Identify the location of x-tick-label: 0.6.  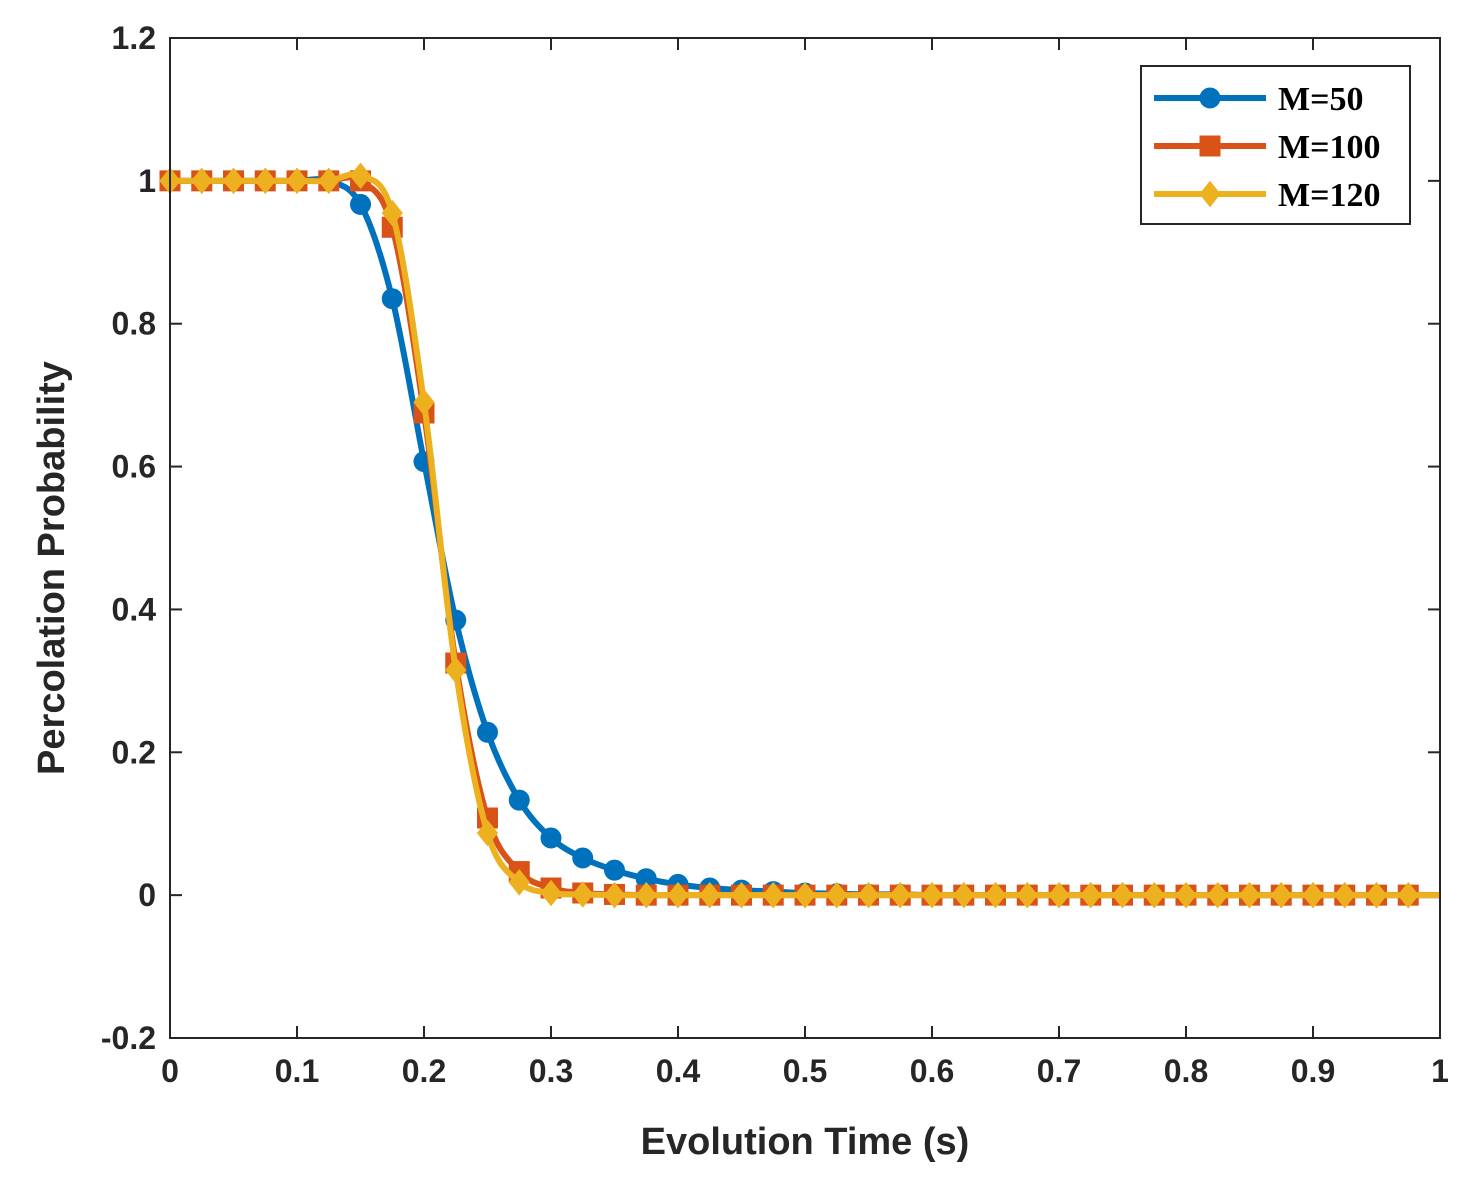
(932, 1071).